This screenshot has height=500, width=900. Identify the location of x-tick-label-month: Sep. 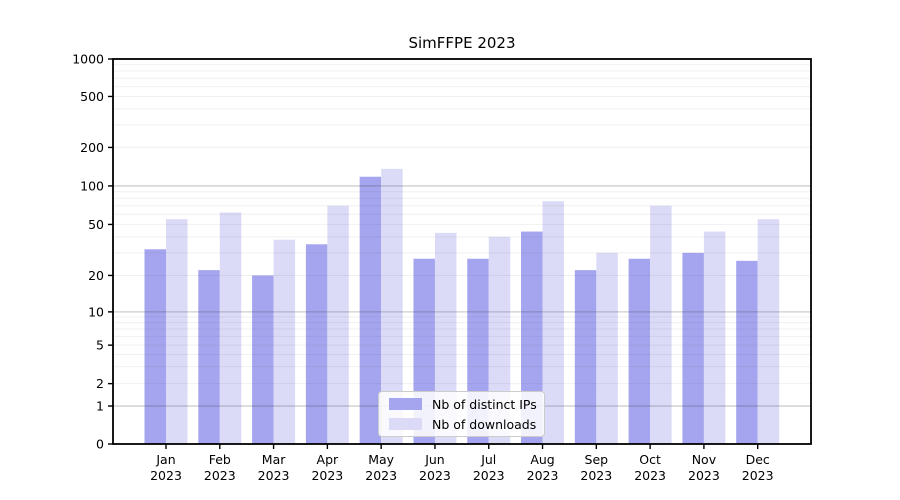
(597, 459).